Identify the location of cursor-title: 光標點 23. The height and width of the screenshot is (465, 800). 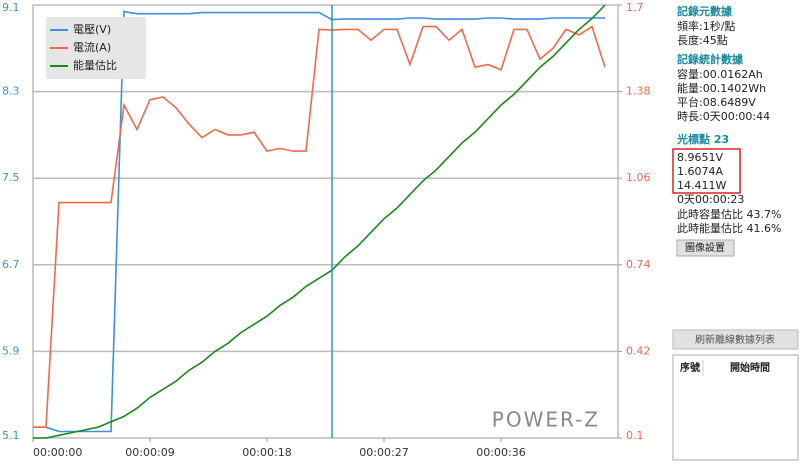
(702, 139).